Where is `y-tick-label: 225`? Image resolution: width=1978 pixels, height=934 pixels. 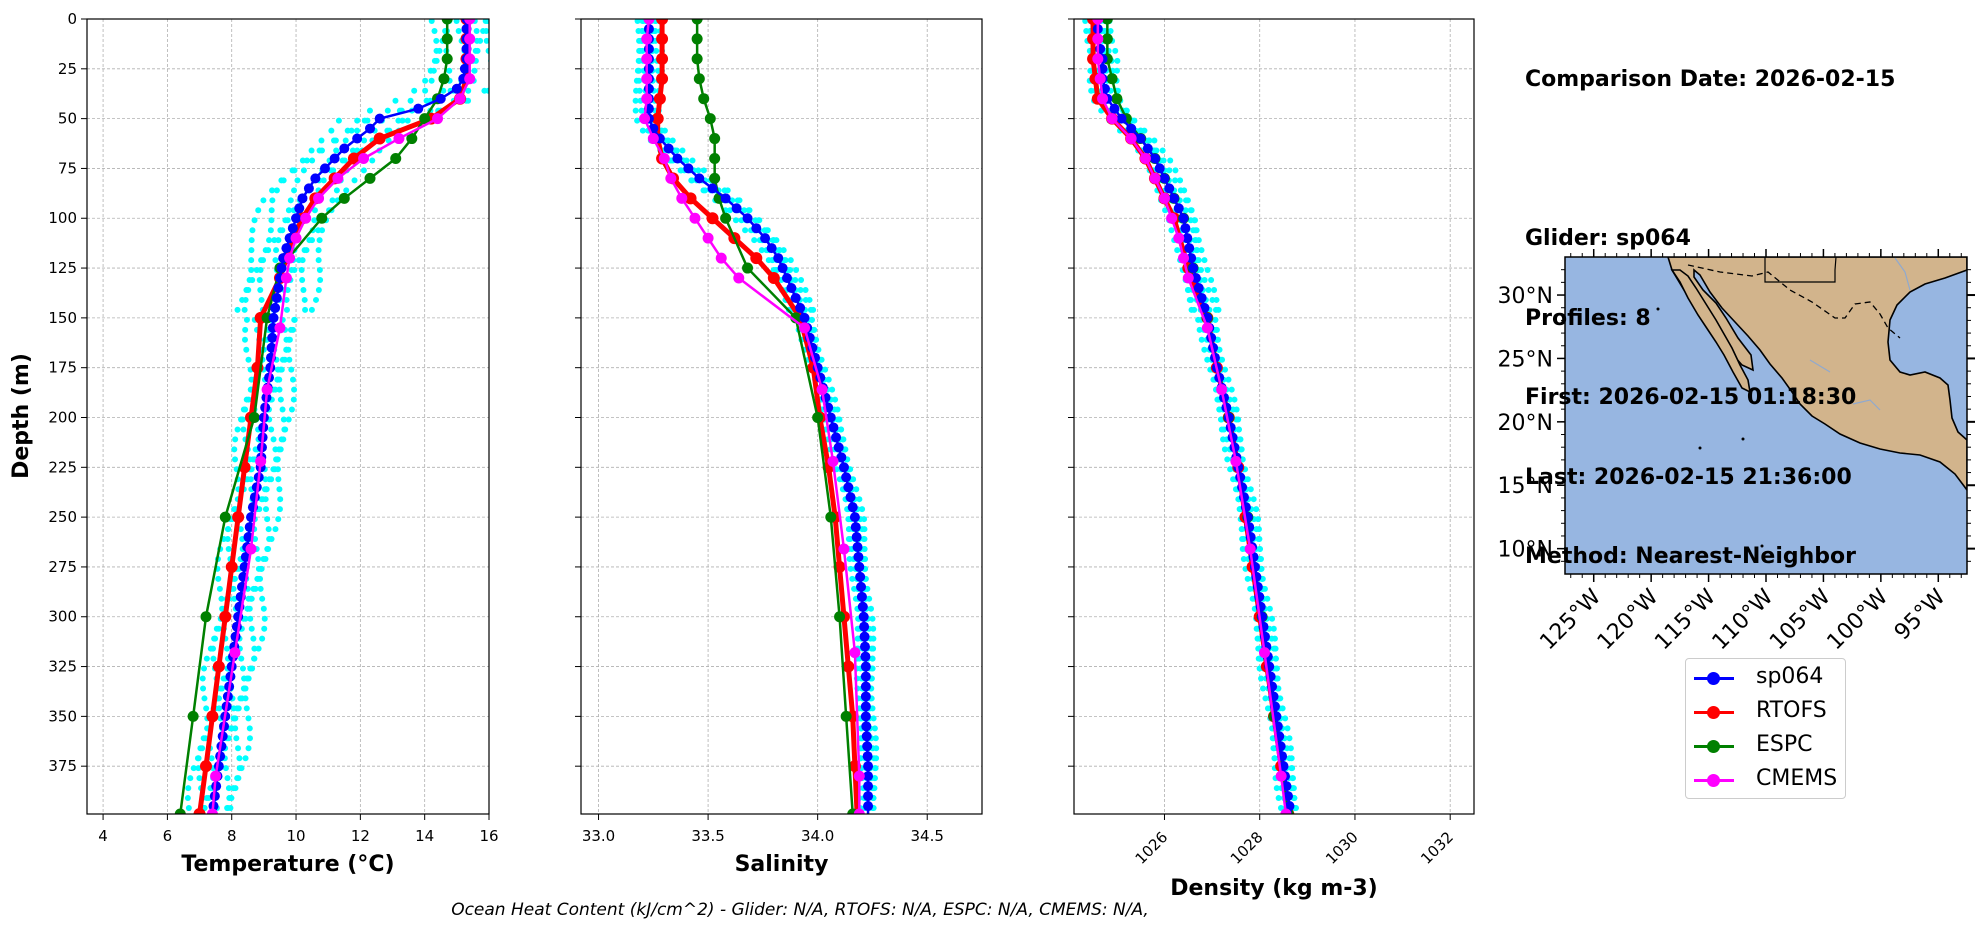 y-tick-label: 225 is located at coordinates (62, 467).